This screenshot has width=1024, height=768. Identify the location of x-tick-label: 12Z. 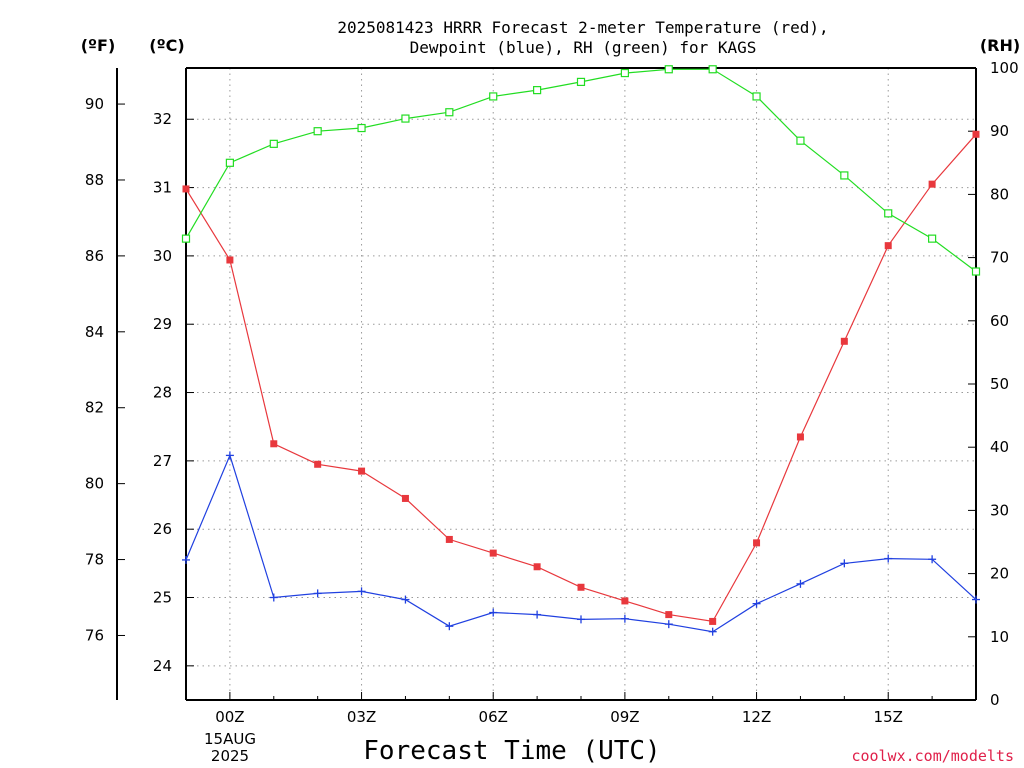
(756, 717).